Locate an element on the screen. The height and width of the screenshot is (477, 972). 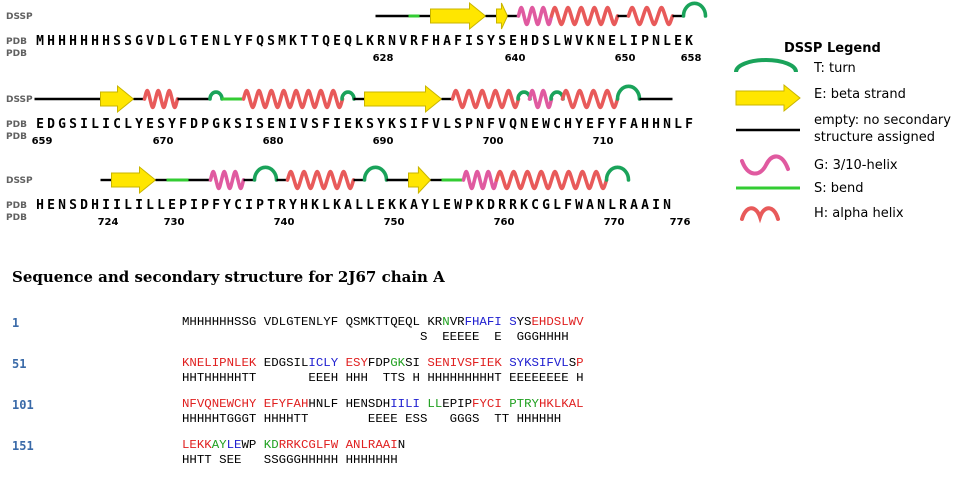
sequence-segment: HKLKAL is located at coordinates (561, 404).